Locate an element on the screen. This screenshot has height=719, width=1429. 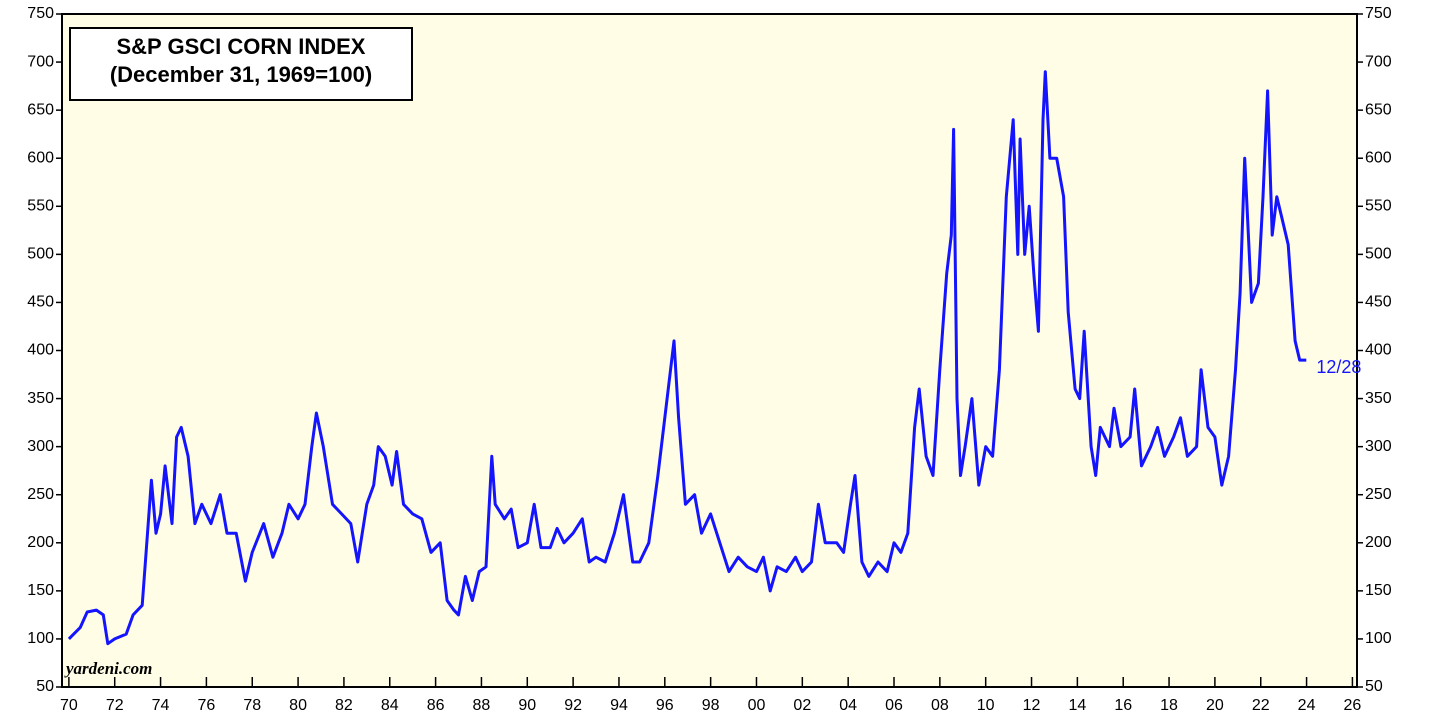
x-tick-label: 90 is located at coordinates (527, 705).